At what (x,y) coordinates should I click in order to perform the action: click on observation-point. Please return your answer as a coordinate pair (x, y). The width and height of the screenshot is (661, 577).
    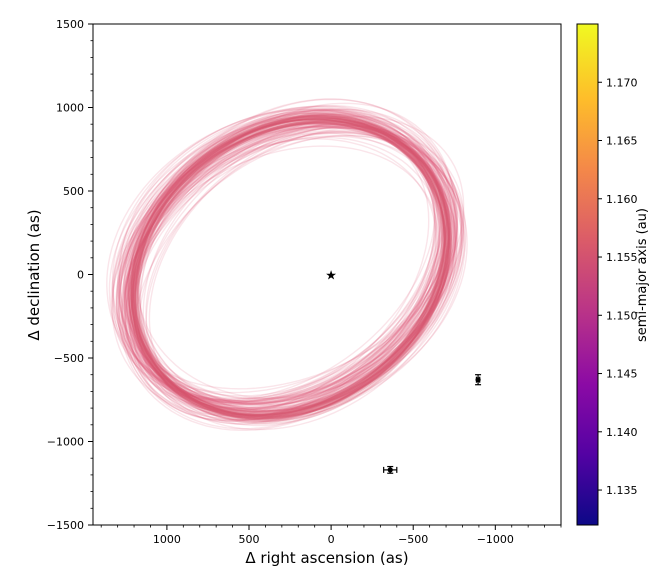
    Looking at the image, I should click on (390, 470).